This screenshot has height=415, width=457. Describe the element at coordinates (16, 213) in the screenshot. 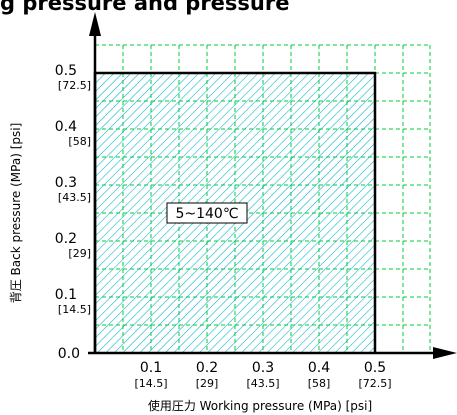

I see `y-axis-title: 背圧 Back pressure (MPa) [psi]` at that location.